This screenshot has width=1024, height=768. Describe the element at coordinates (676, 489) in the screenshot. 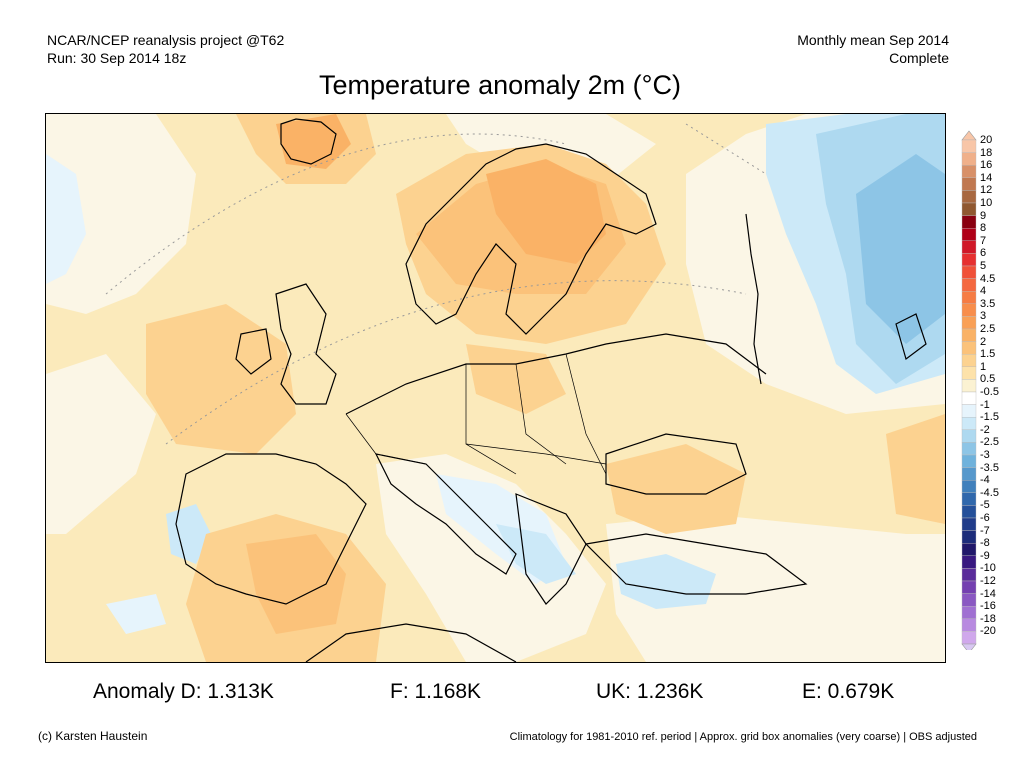

I see `anomaly-region-warm-blacksea` at that location.